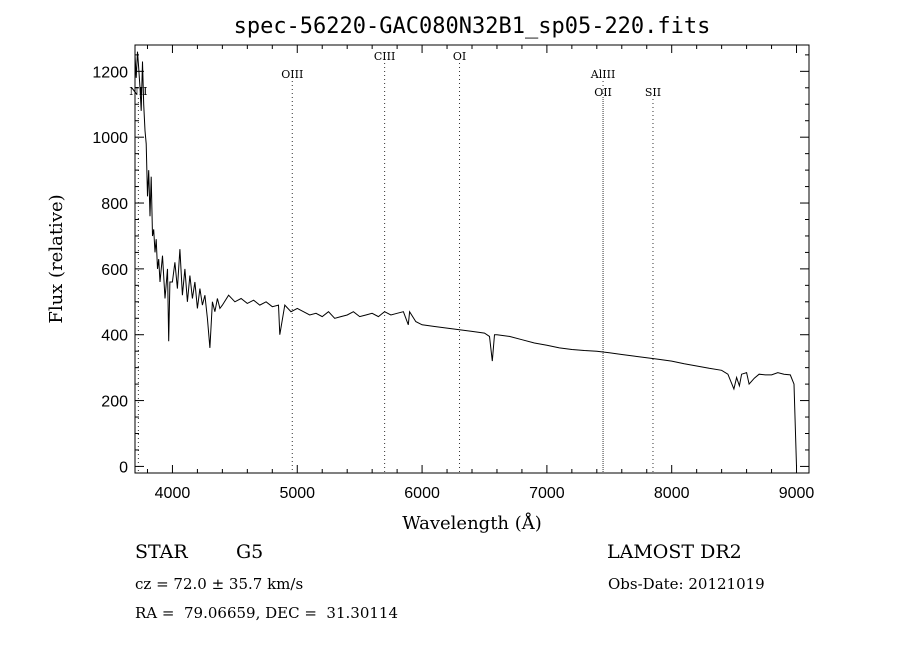  I want to click on x-tick-label: 5000, so click(297, 493).